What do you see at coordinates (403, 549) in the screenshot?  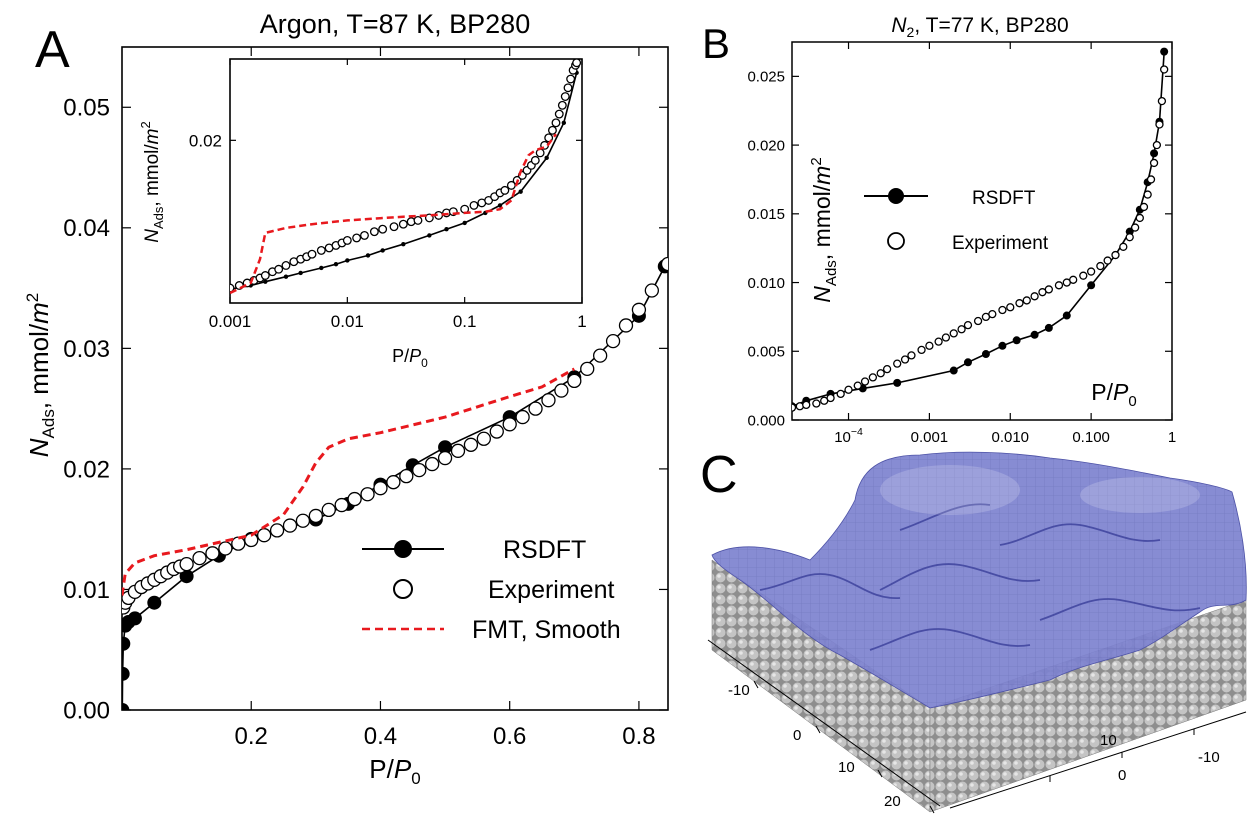 I see `legend-rsdft-marker` at bounding box center [403, 549].